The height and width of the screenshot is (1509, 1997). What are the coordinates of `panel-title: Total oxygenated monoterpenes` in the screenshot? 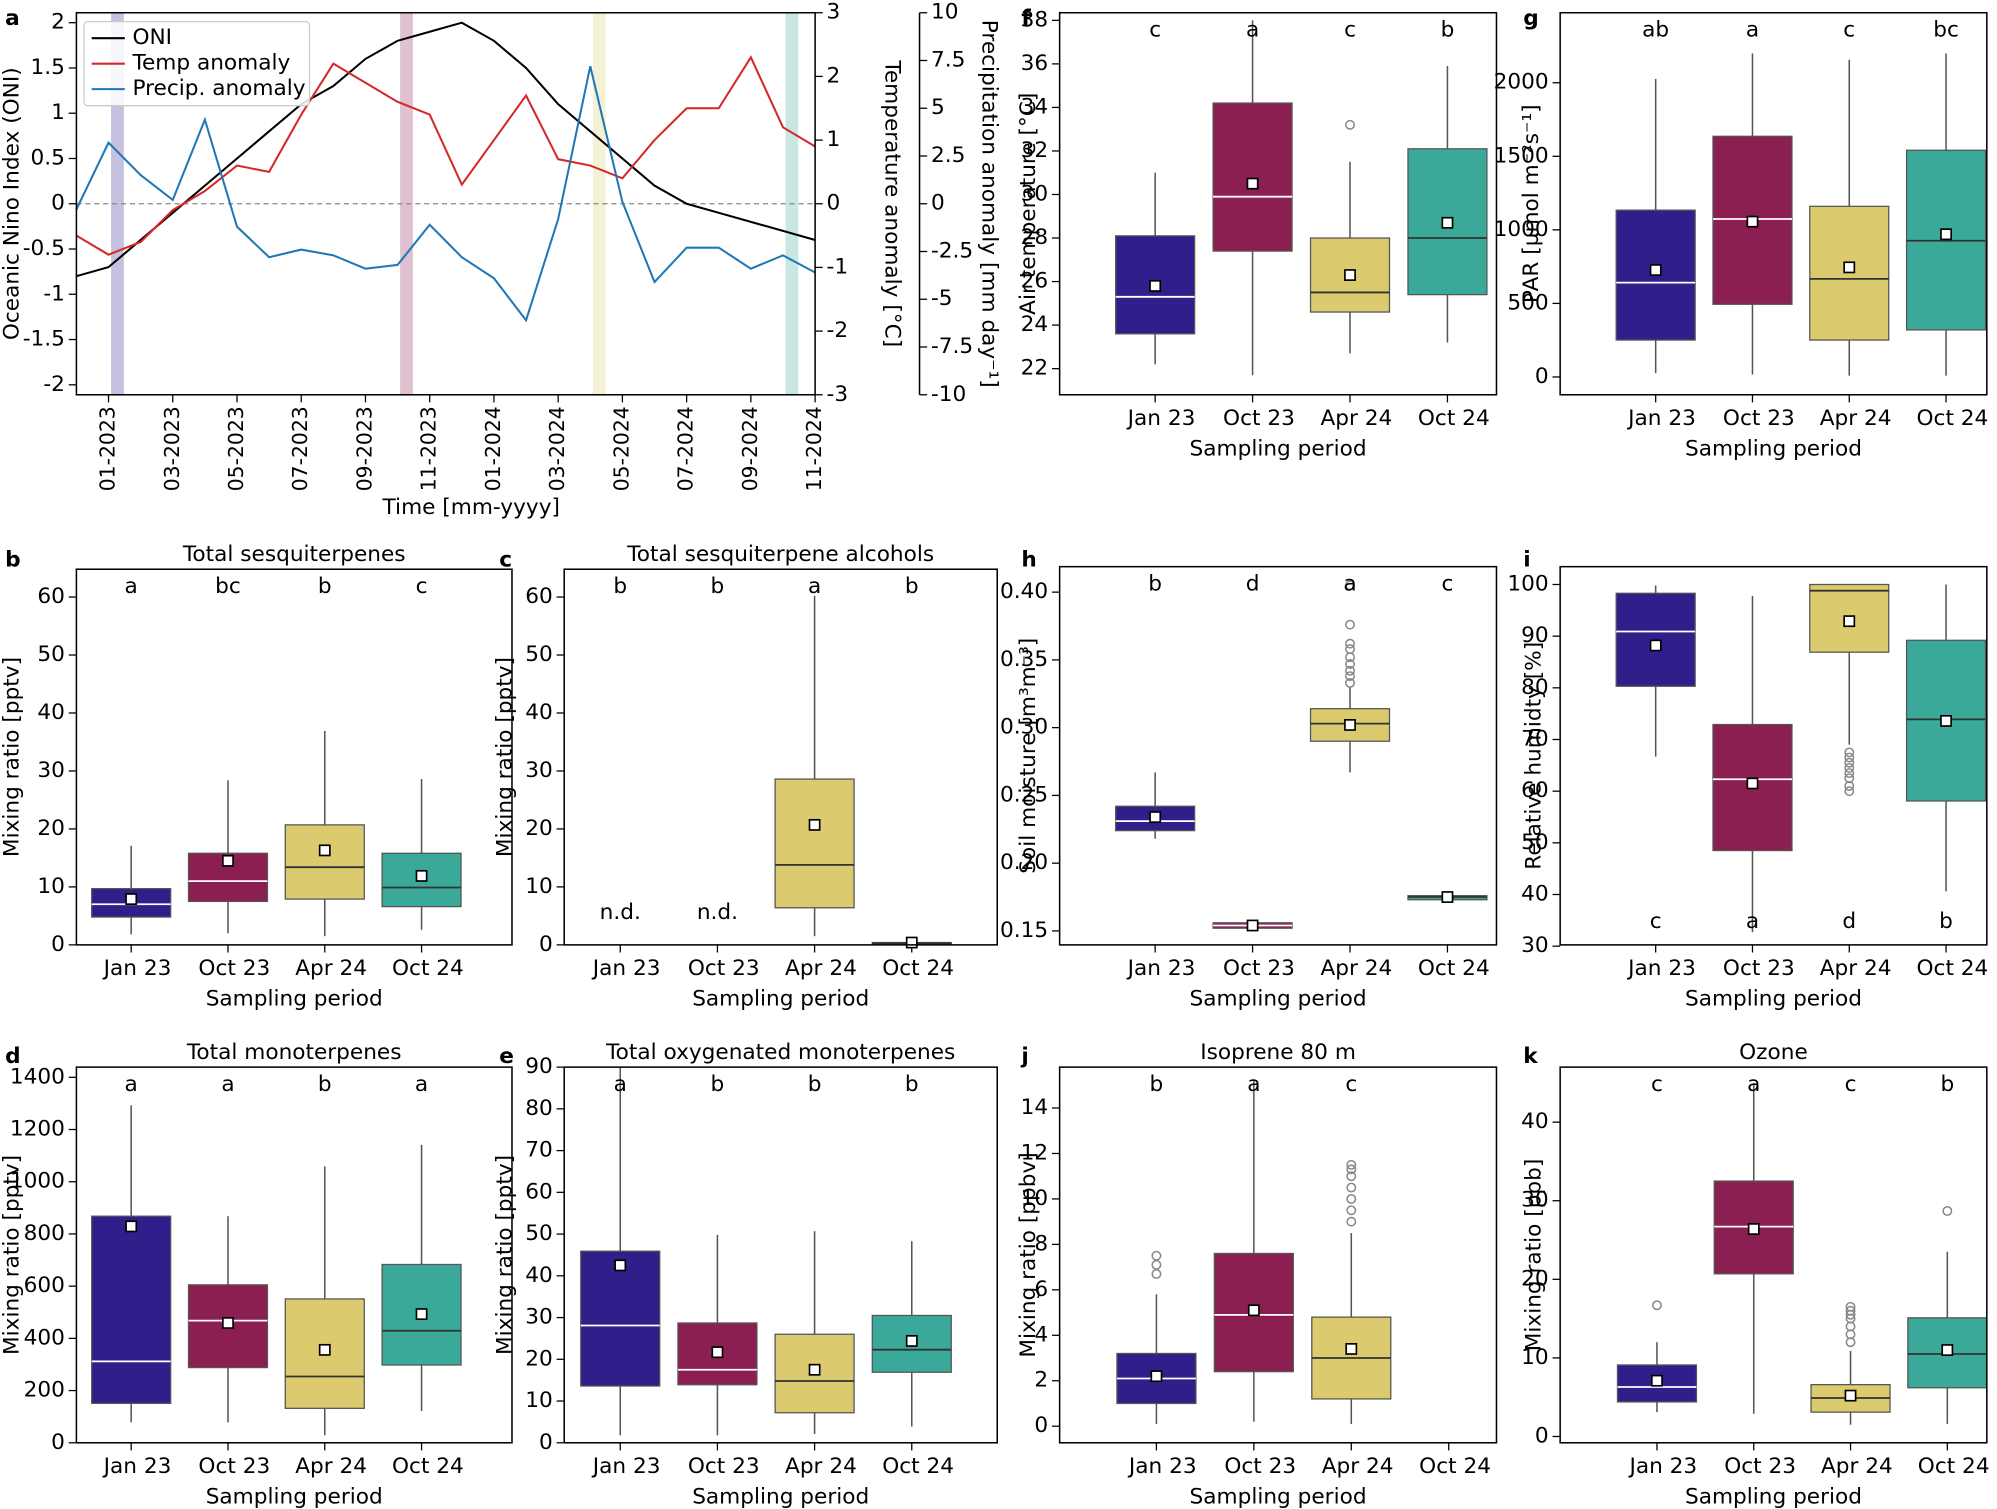 It's located at (780, 1052).